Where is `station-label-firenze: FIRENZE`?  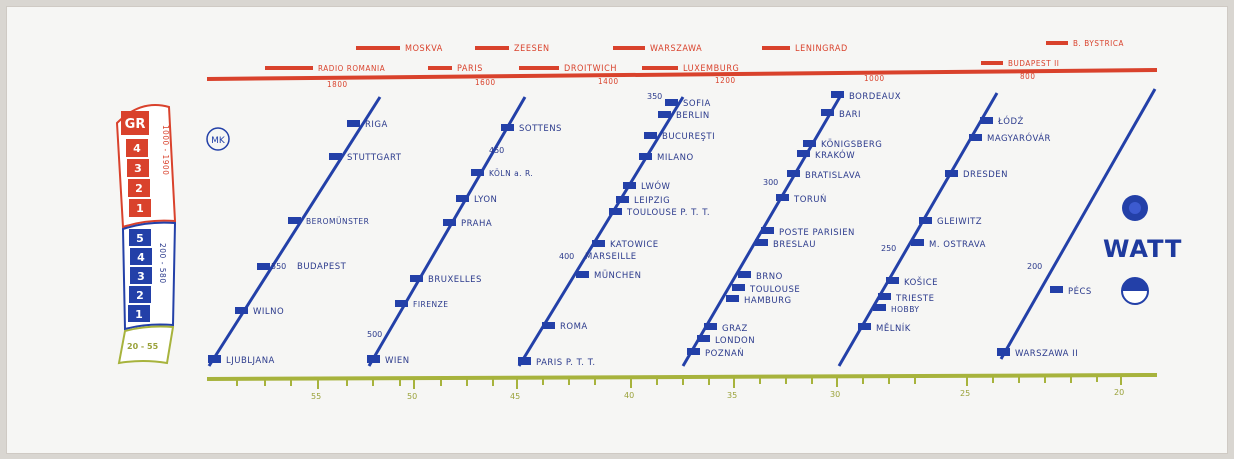 station-label-firenze: FIRENZE is located at coordinates (430, 304).